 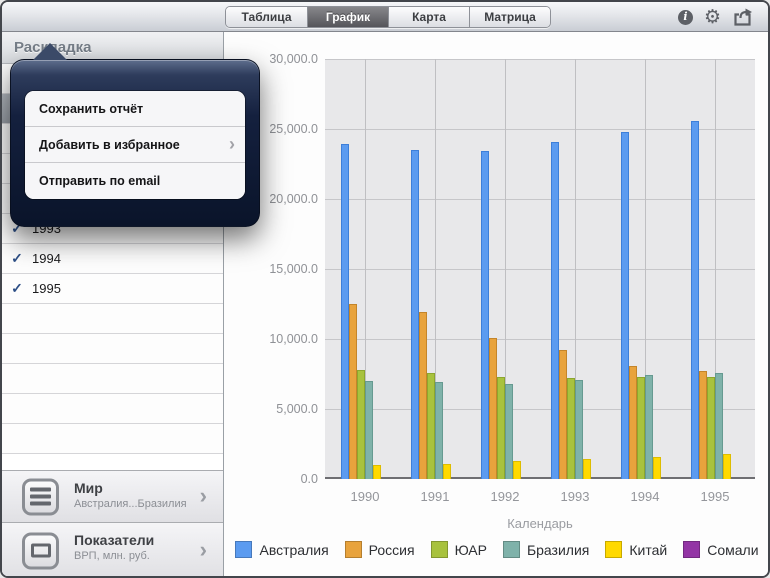 What do you see at coordinates (496, 549) in the screenshot?
I see `chart-legend: Австралия Россия ЮАР Бразилия Китай Сомали` at bounding box center [496, 549].